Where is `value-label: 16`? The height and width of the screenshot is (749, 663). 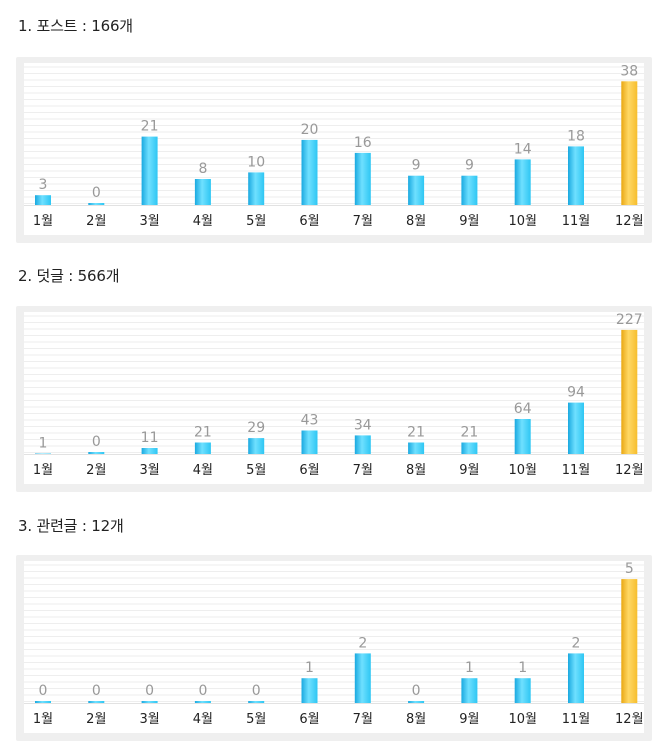
value-label: 16 is located at coordinates (363, 143).